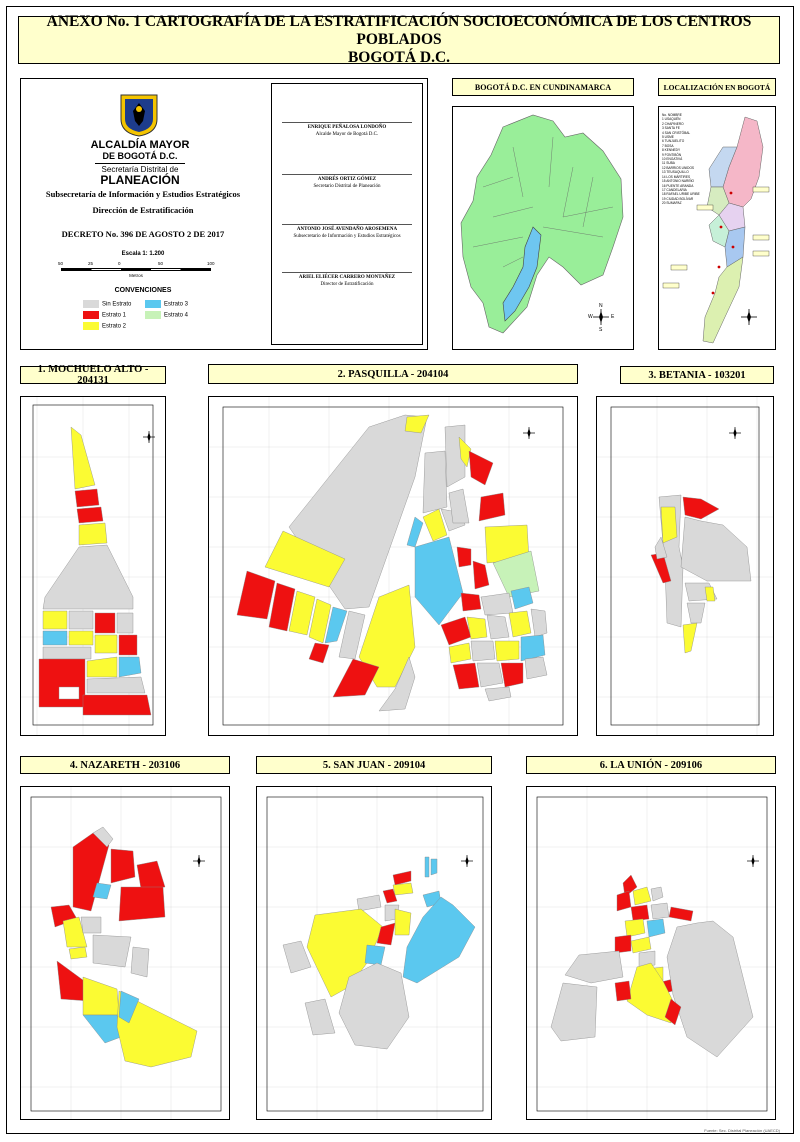  Describe the element at coordinates (671, 150) in the screenshot. I see `localidad-item: 8 KENNEDY` at that location.